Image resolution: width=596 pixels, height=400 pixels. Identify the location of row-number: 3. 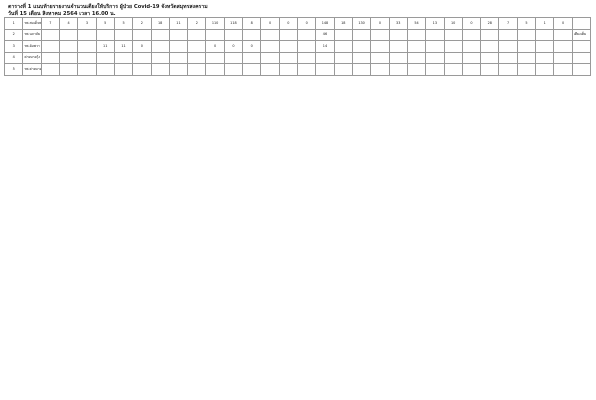
(13, 46).